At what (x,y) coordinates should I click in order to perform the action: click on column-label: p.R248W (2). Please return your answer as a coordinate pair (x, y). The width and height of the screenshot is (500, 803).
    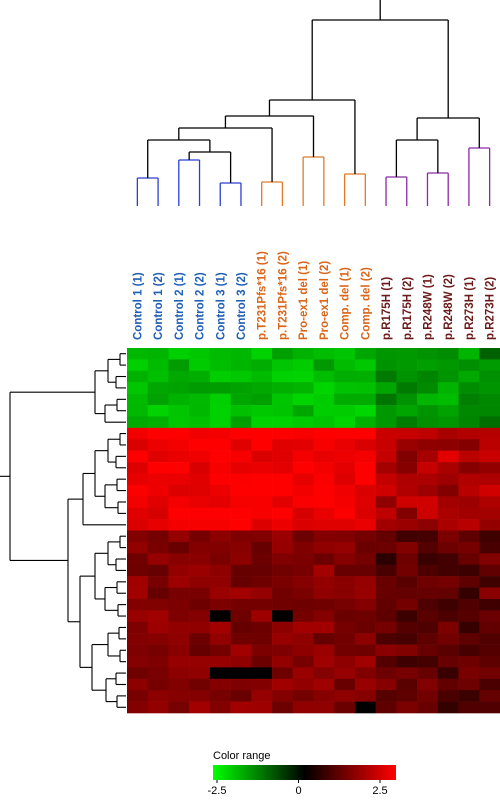
    Looking at the image, I should click on (449, 307).